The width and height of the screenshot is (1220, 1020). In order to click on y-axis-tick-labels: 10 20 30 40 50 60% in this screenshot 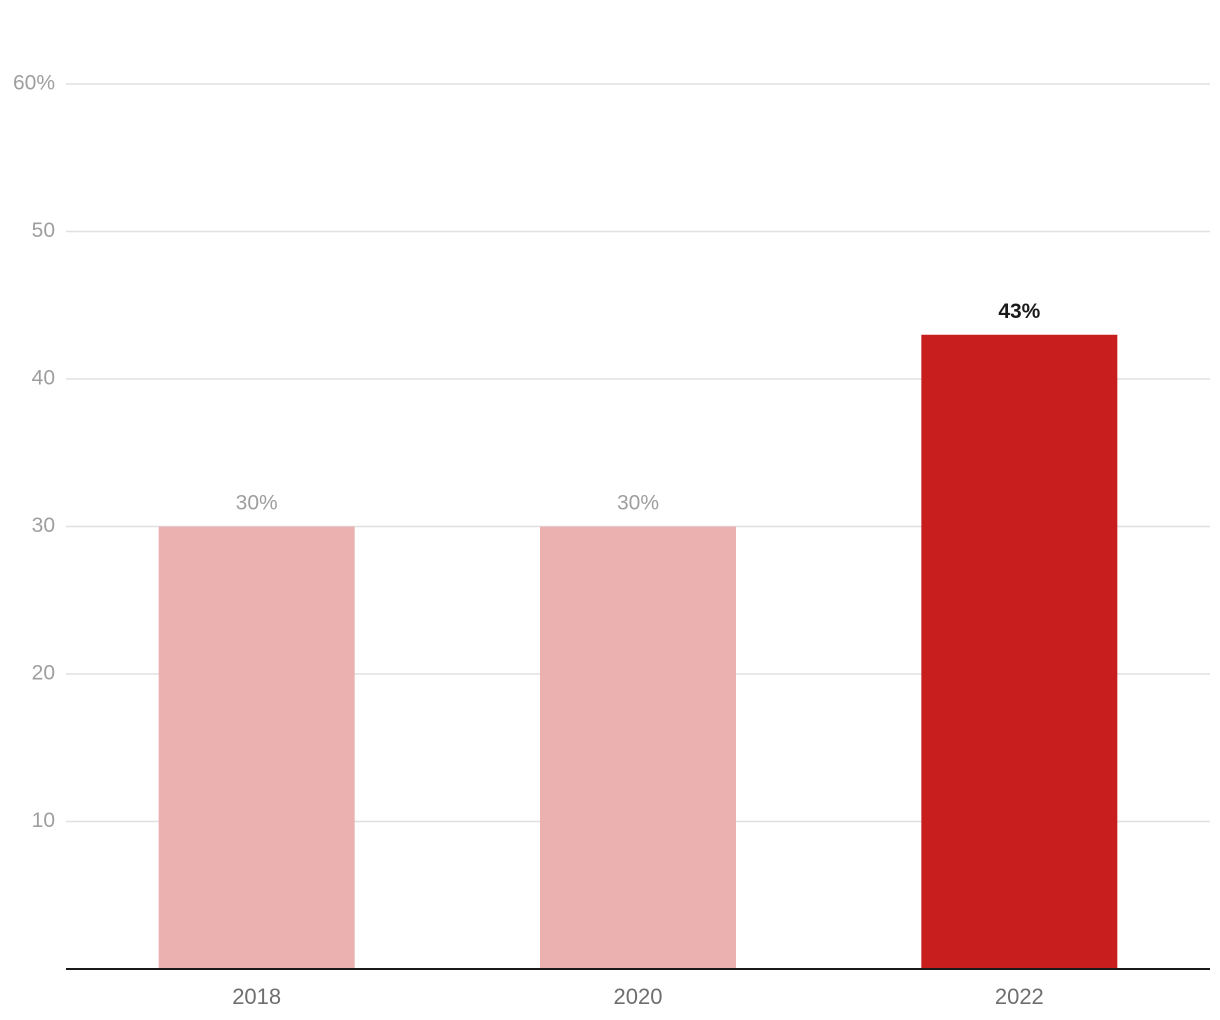, I will do `click(34, 452)`.